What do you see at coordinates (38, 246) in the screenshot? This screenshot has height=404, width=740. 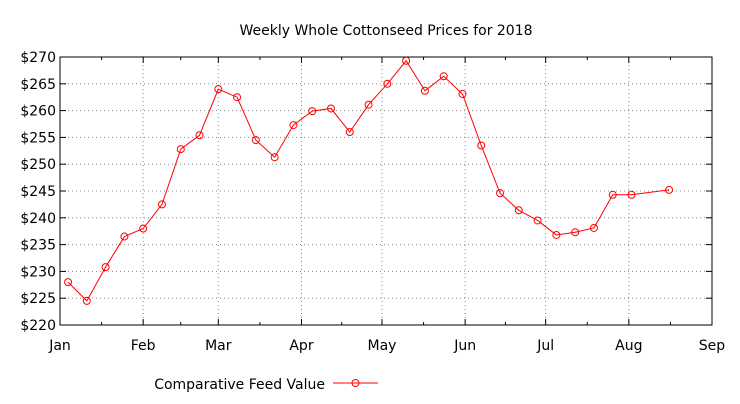 I see `y-tick-label: $235` at bounding box center [38, 246].